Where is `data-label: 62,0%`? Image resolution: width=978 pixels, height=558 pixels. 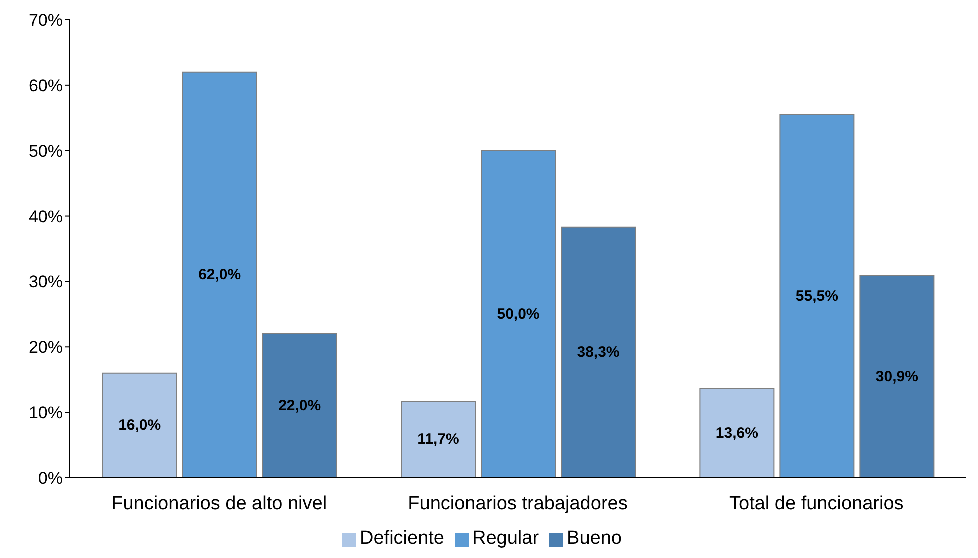
data-label: 62,0% is located at coordinates (220, 275).